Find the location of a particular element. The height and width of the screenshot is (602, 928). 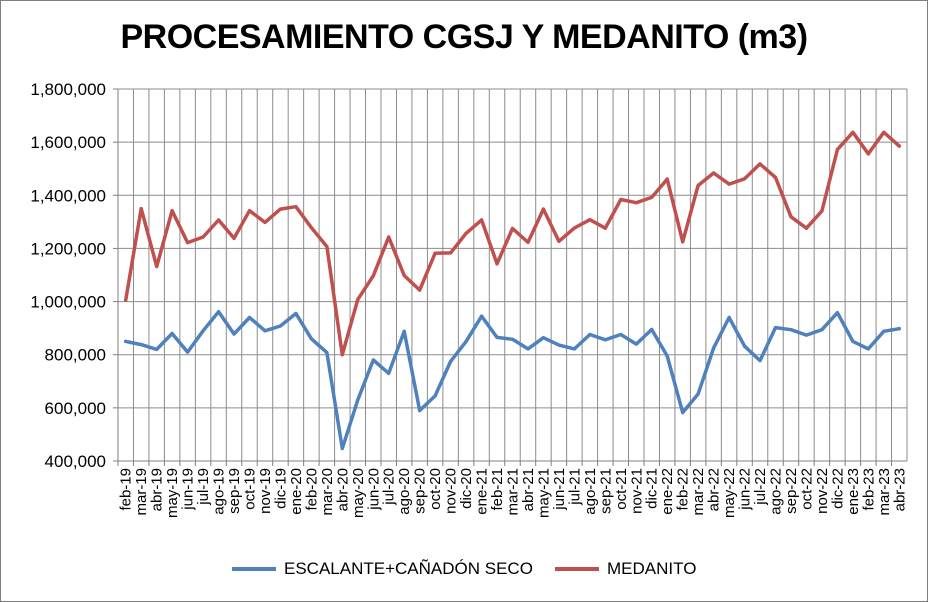

chart-title: PROCESAMIENTO CGSJ Y MEDANITO (m3) is located at coordinates (464, 37).